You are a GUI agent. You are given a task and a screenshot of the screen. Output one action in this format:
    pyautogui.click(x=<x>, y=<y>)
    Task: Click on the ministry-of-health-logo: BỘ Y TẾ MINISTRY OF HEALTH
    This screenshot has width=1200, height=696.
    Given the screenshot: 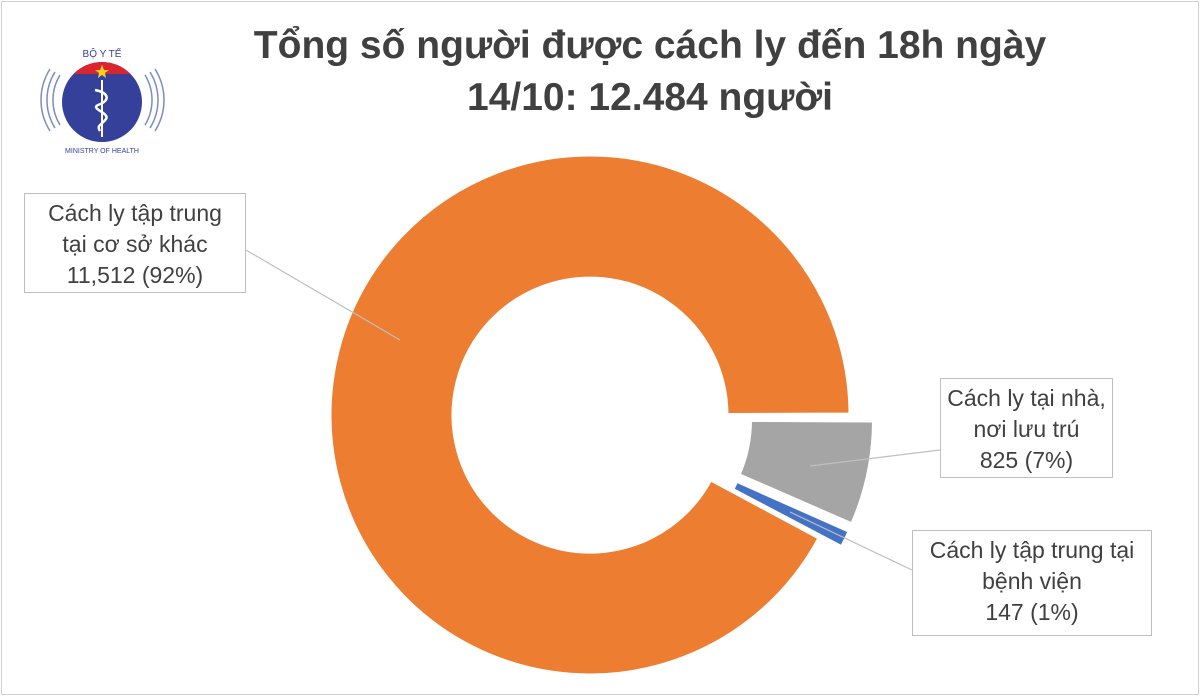 What is the action you would take?
    pyautogui.click(x=102, y=101)
    